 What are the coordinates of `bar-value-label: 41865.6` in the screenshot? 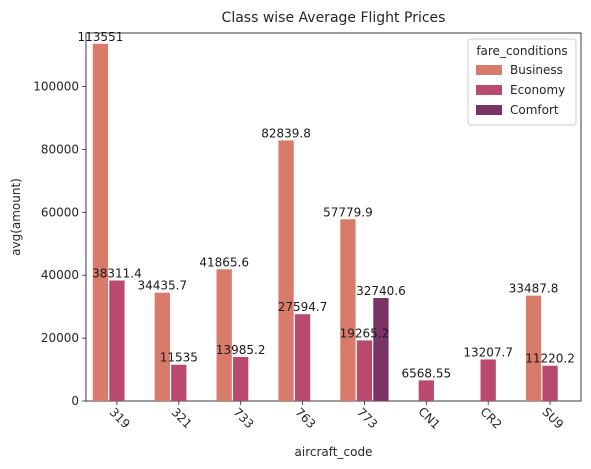 It's located at (224, 262).